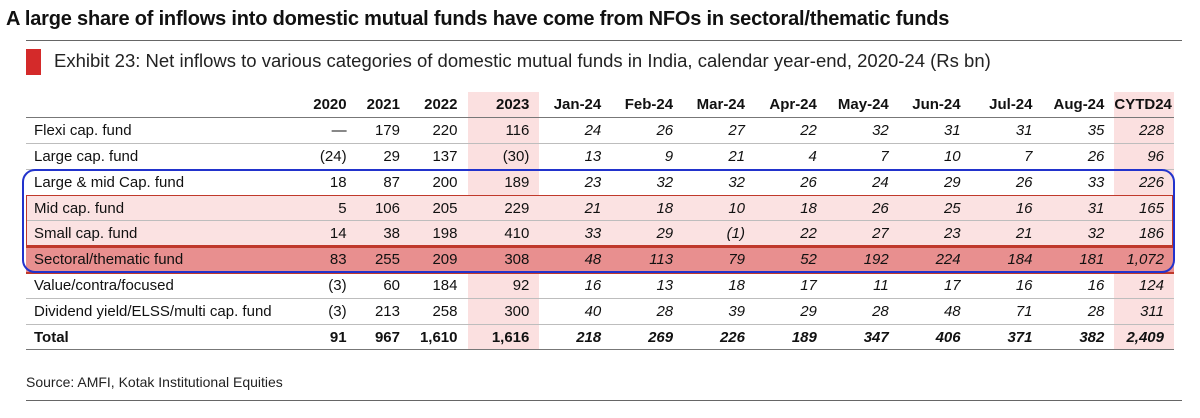 The width and height of the screenshot is (1200, 418). I want to click on table-cell: 220, so click(439, 131).